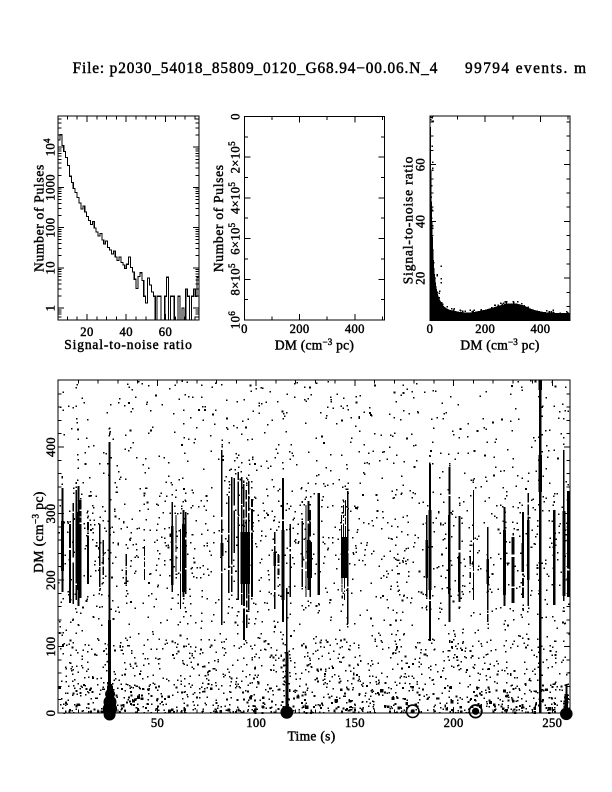  I want to click on svg-text: 300, so click(51, 514).